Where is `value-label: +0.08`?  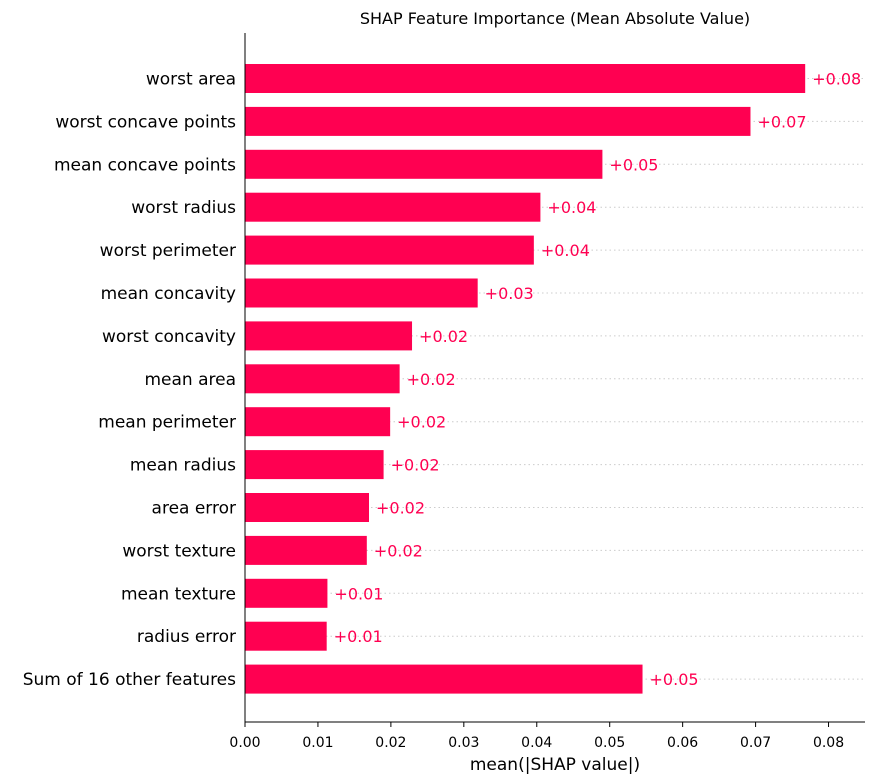
value-label: +0.08 is located at coordinates (836, 79).